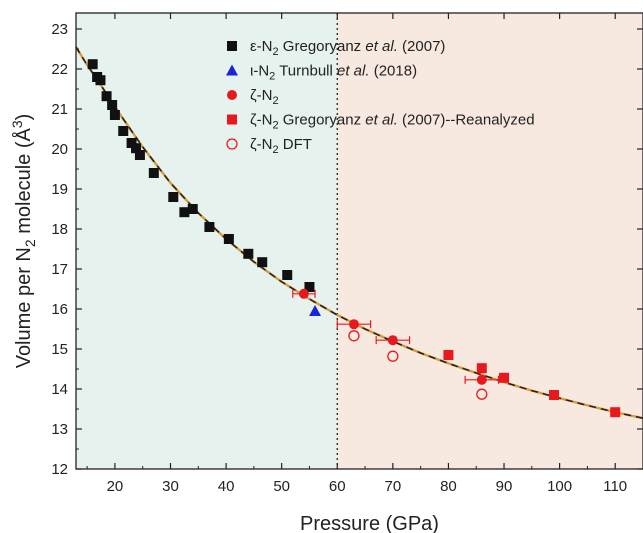 This screenshot has height=533, width=643. What do you see at coordinates (281, 486) in the screenshot?
I see `x-tick-label: 50` at bounding box center [281, 486].